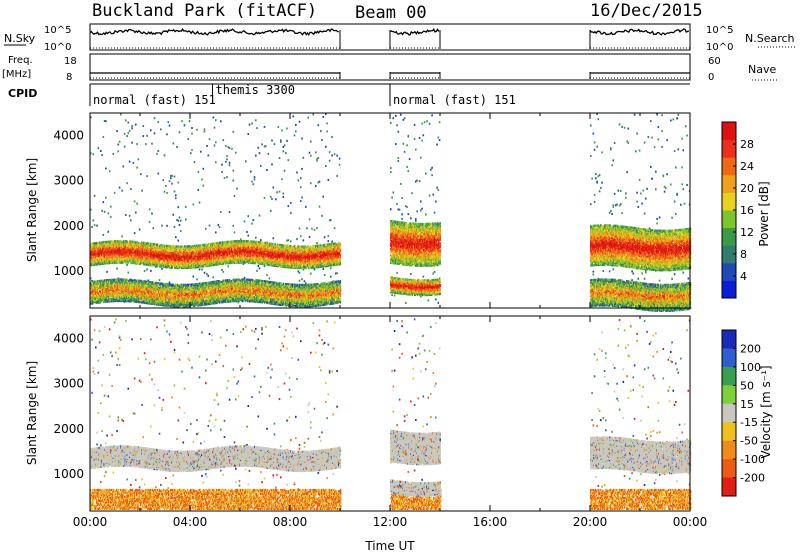 The width and height of the screenshot is (800, 554). Describe the element at coordinates (20, 60) in the screenshot. I see `freq-label: Freq.` at that location.